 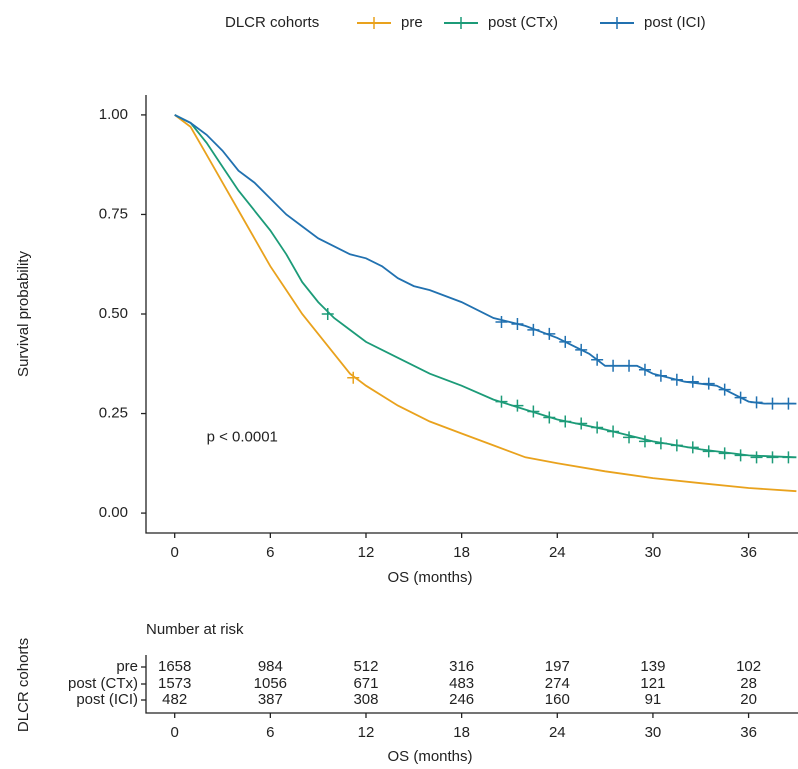 What do you see at coordinates (748, 699) in the screenshot?
I see `risk-count: 20` at bounding box center [748, 699].